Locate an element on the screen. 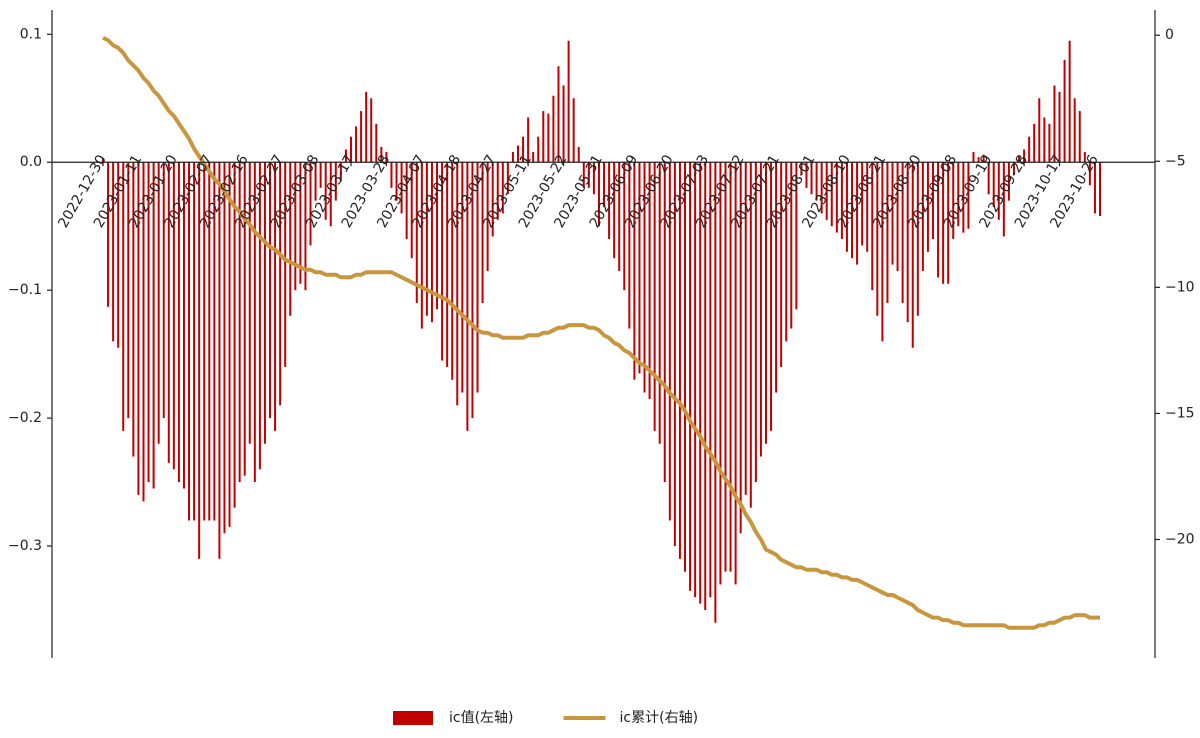 The width and height of the screenshot is (1200, 738). y2-tick-label: 0 is located at coordinates (1169, 35).